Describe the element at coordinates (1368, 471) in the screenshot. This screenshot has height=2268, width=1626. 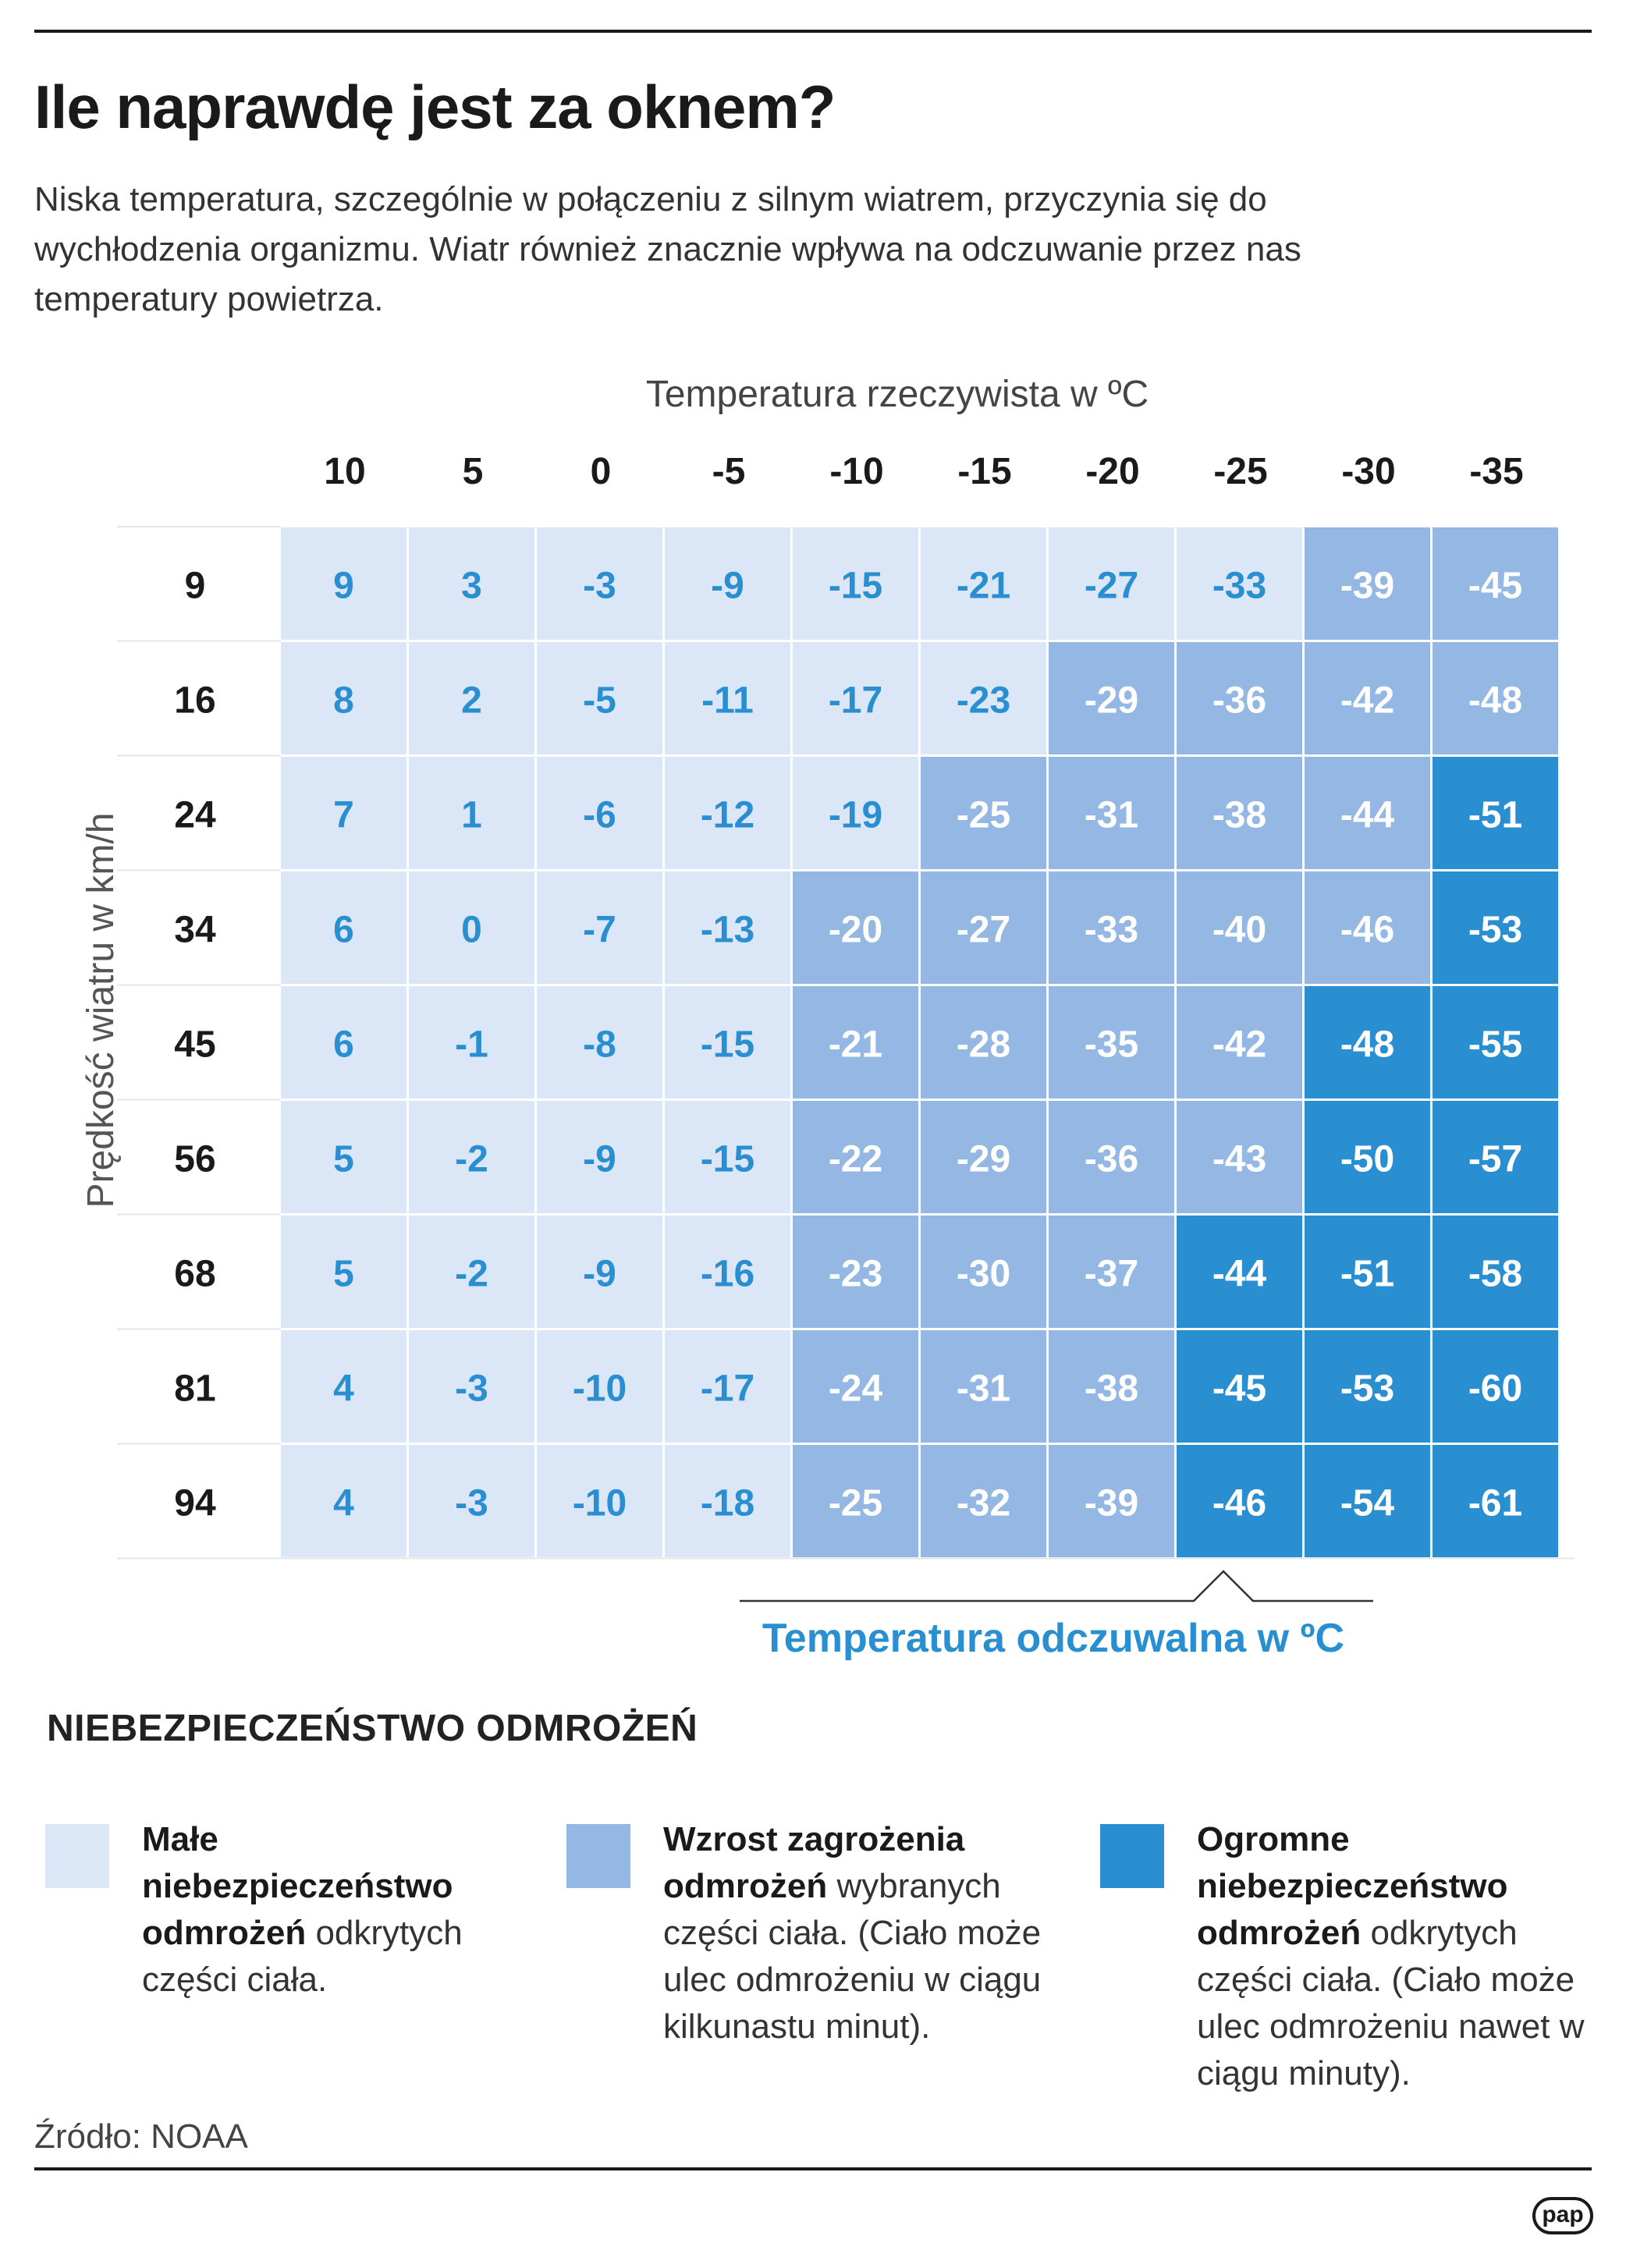
I see `column-header: -30` at that location.